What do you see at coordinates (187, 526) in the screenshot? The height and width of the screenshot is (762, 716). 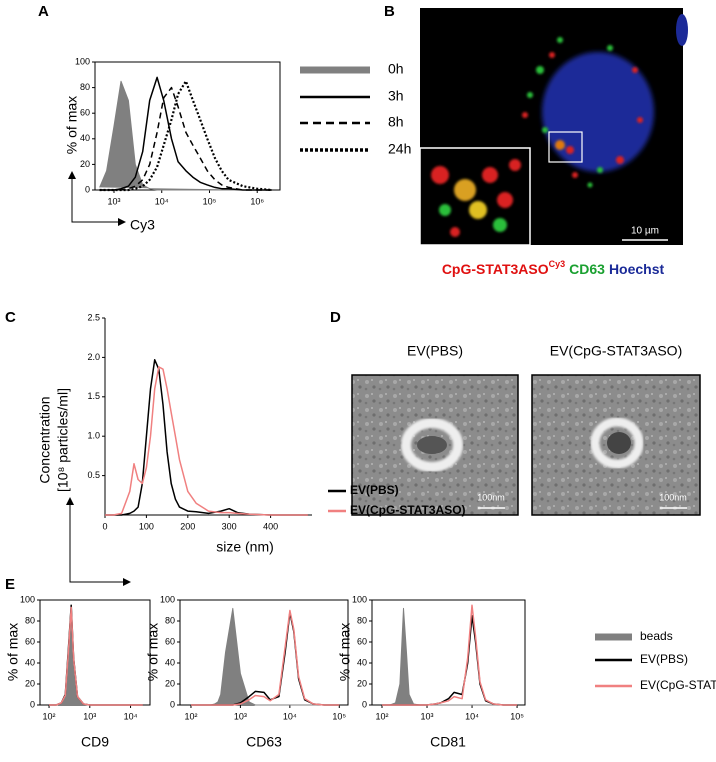 I see `x-tick-label: 200` at bounding box center [187, 526].